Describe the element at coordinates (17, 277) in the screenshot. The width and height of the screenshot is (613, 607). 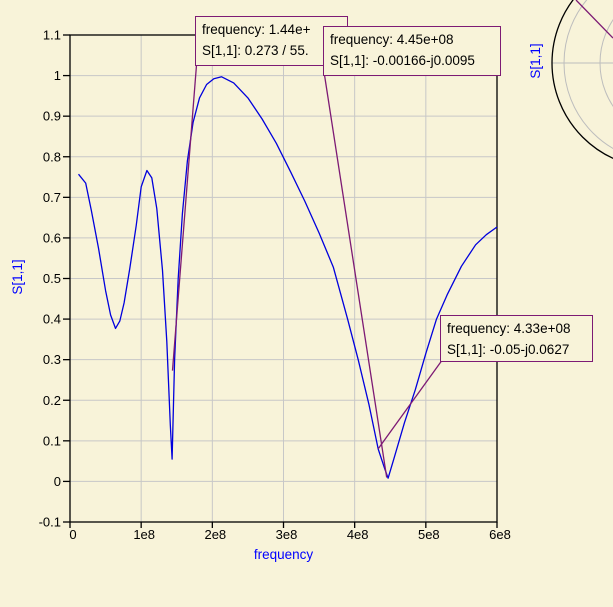
I see `y-axis-label: S[1,1]` at that location.